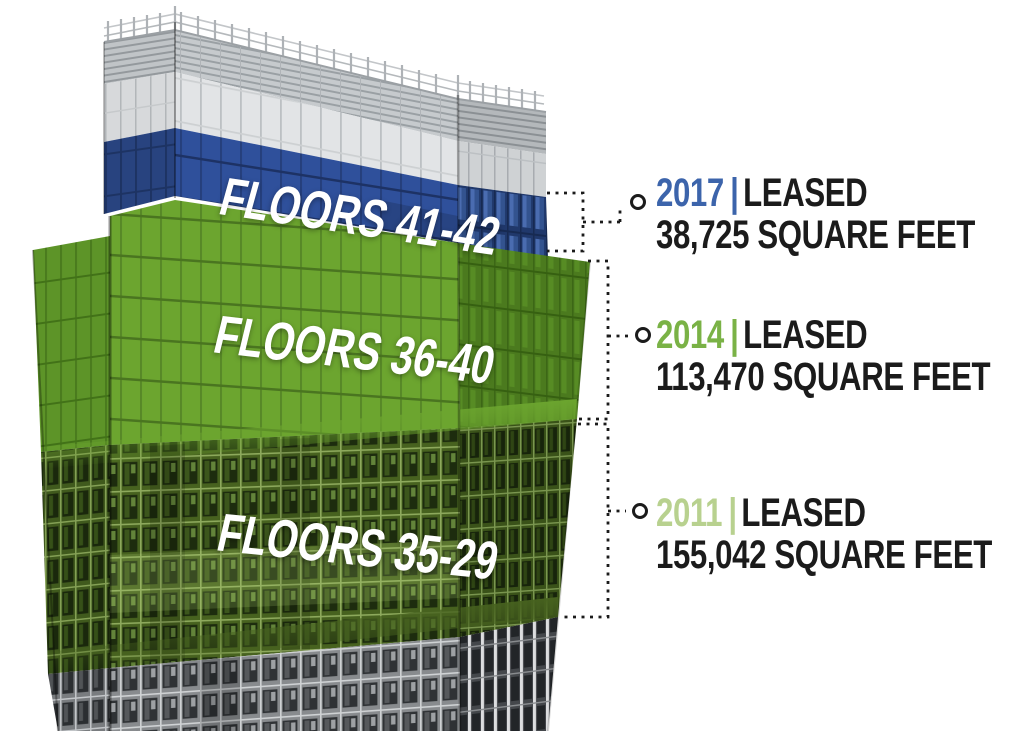 The width and height of the screenshot is (1024, 731). I want to click on lease-area: 113,470 SQUARE FEET, so click(823, 377).